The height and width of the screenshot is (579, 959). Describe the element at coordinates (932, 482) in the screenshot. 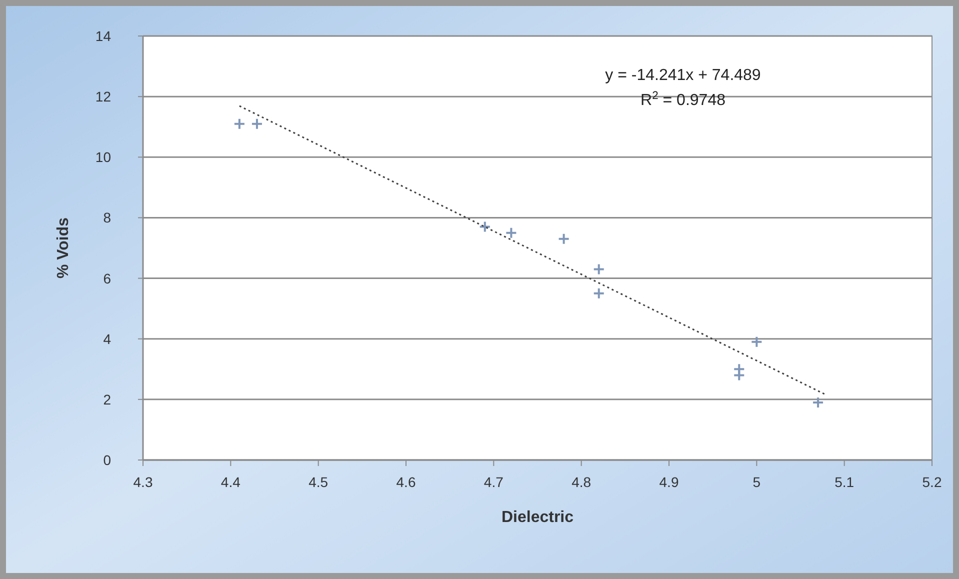

I see `x-tick-label: 5.2` at that location.